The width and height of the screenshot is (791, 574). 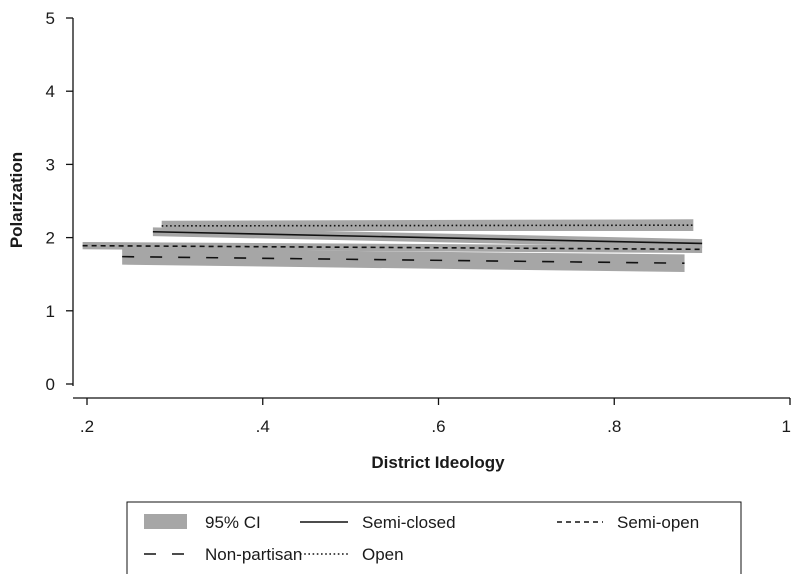 I want to click on legend-label-open: Open, so click(x=383, y=554).